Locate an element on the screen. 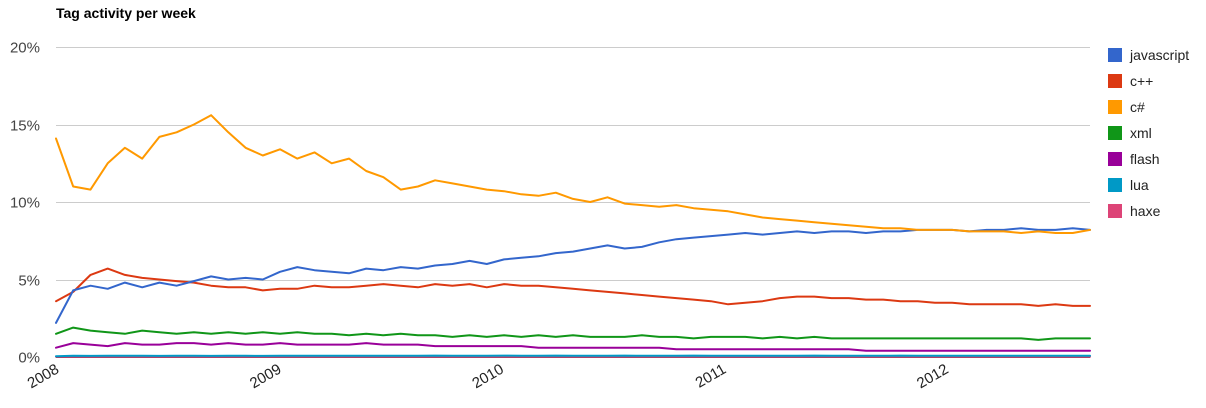 The image size is (1206, 408). legend-label: haxe is located at coordinates (1145, 211).